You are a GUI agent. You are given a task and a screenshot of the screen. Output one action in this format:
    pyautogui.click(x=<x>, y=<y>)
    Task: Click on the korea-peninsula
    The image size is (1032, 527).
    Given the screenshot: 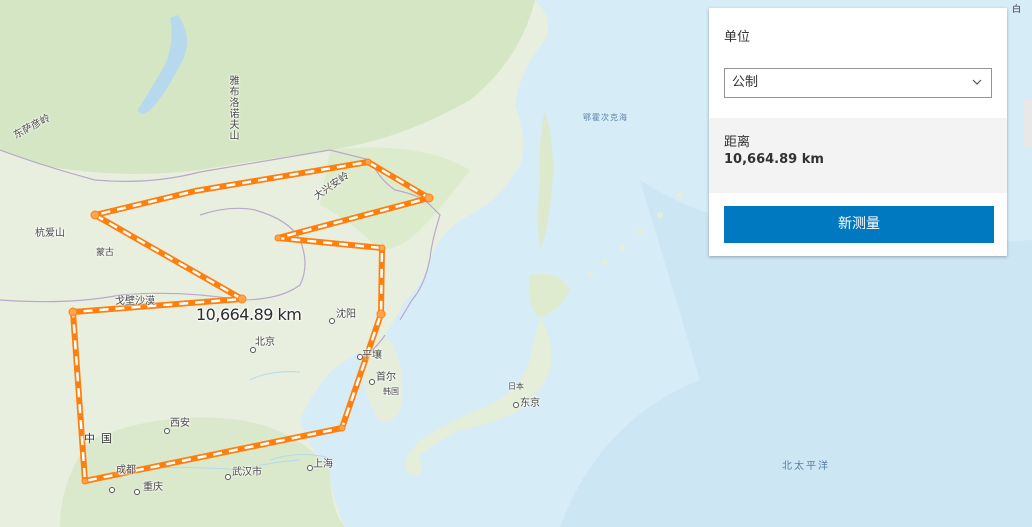 What is the action you would take?
    pyautogui.click(x=381, y=378)
    